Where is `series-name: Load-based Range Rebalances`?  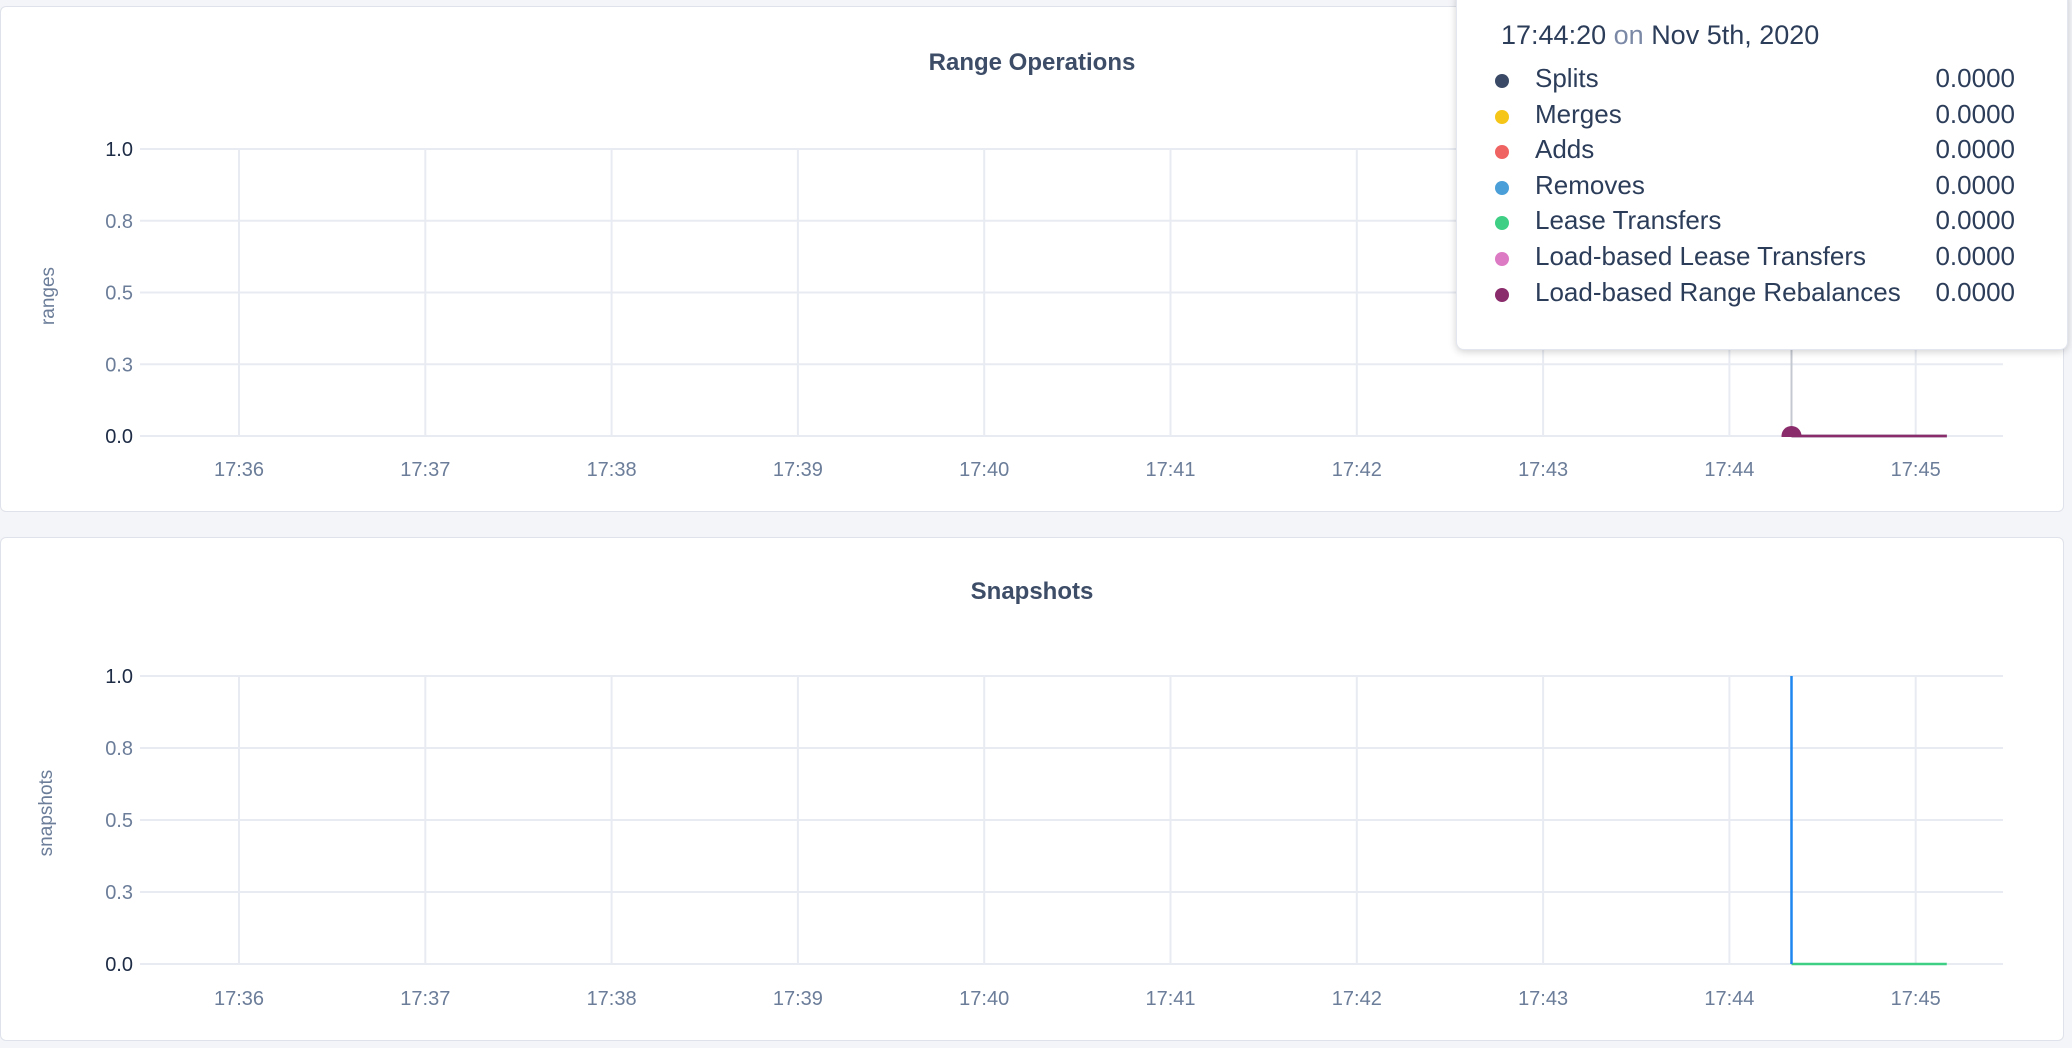
series-name: Load-based Range Rebalances is located at coordinates (1718, 291).